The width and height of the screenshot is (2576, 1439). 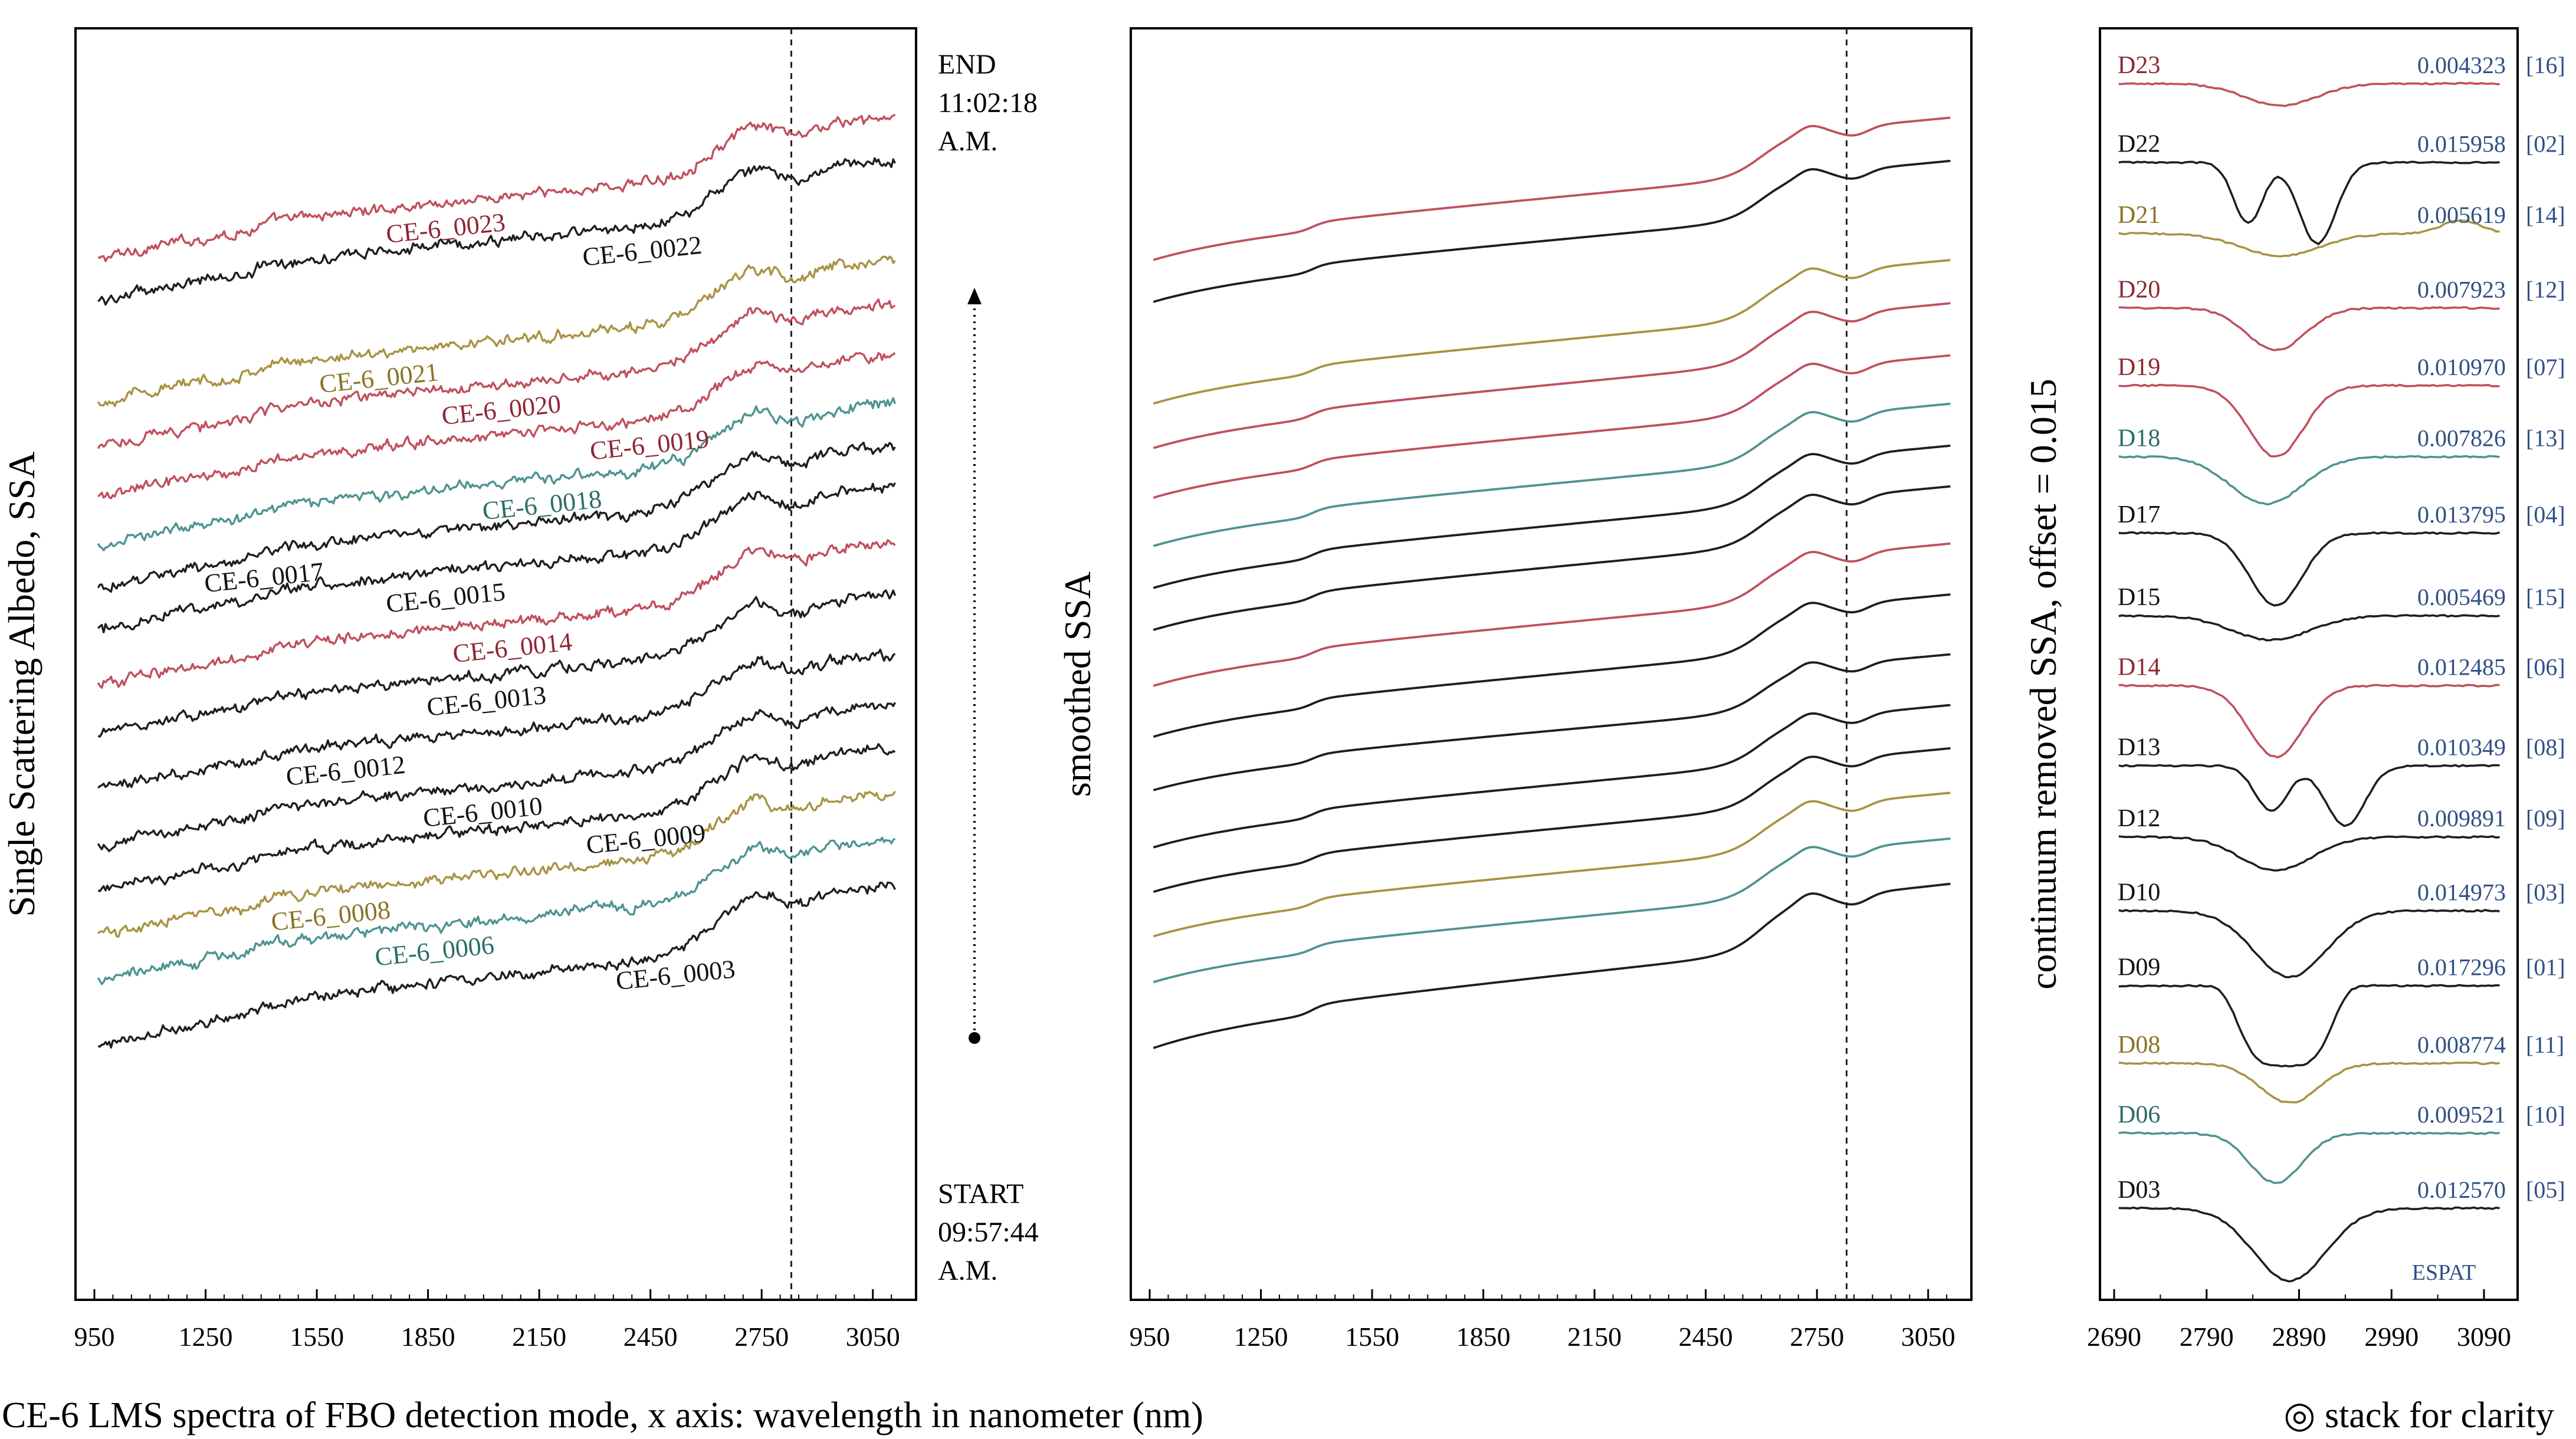 What do you see at coordinates (1150, 1337) in the screenshot?
I see `smoothed-xtick-label: 950` at bounding box center [1150, 1337].